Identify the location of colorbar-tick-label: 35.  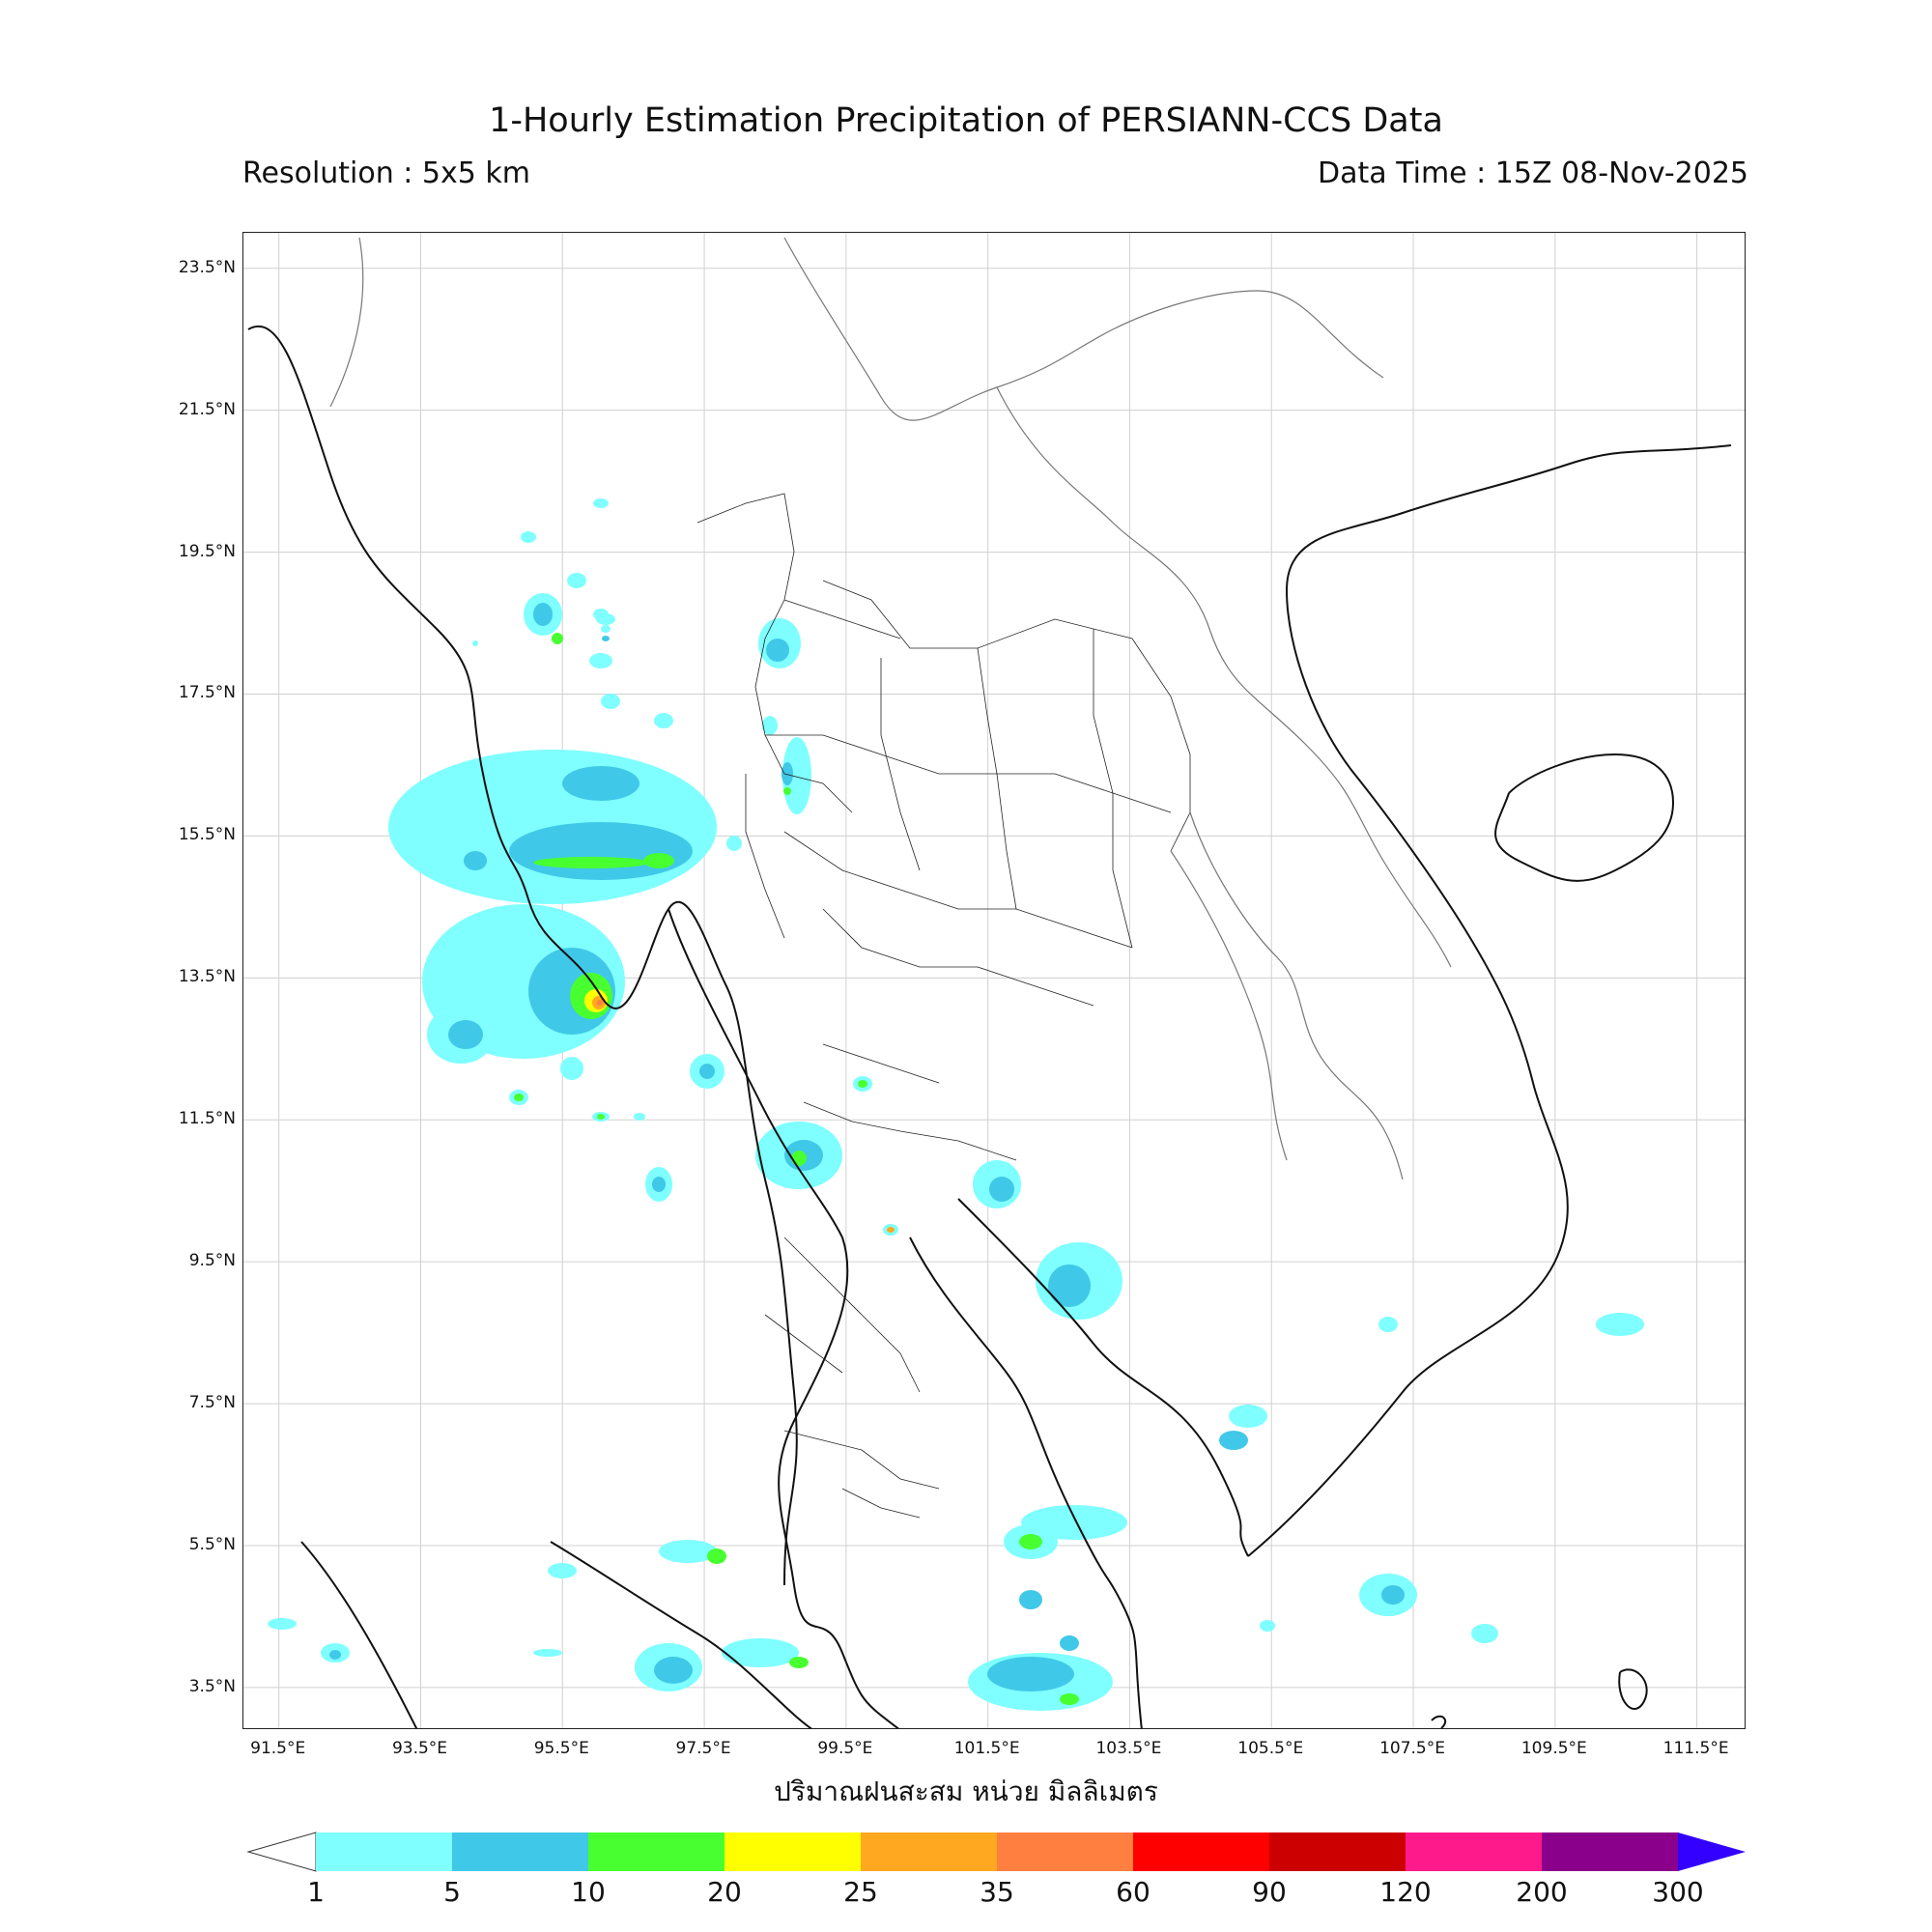
(997, 1892).